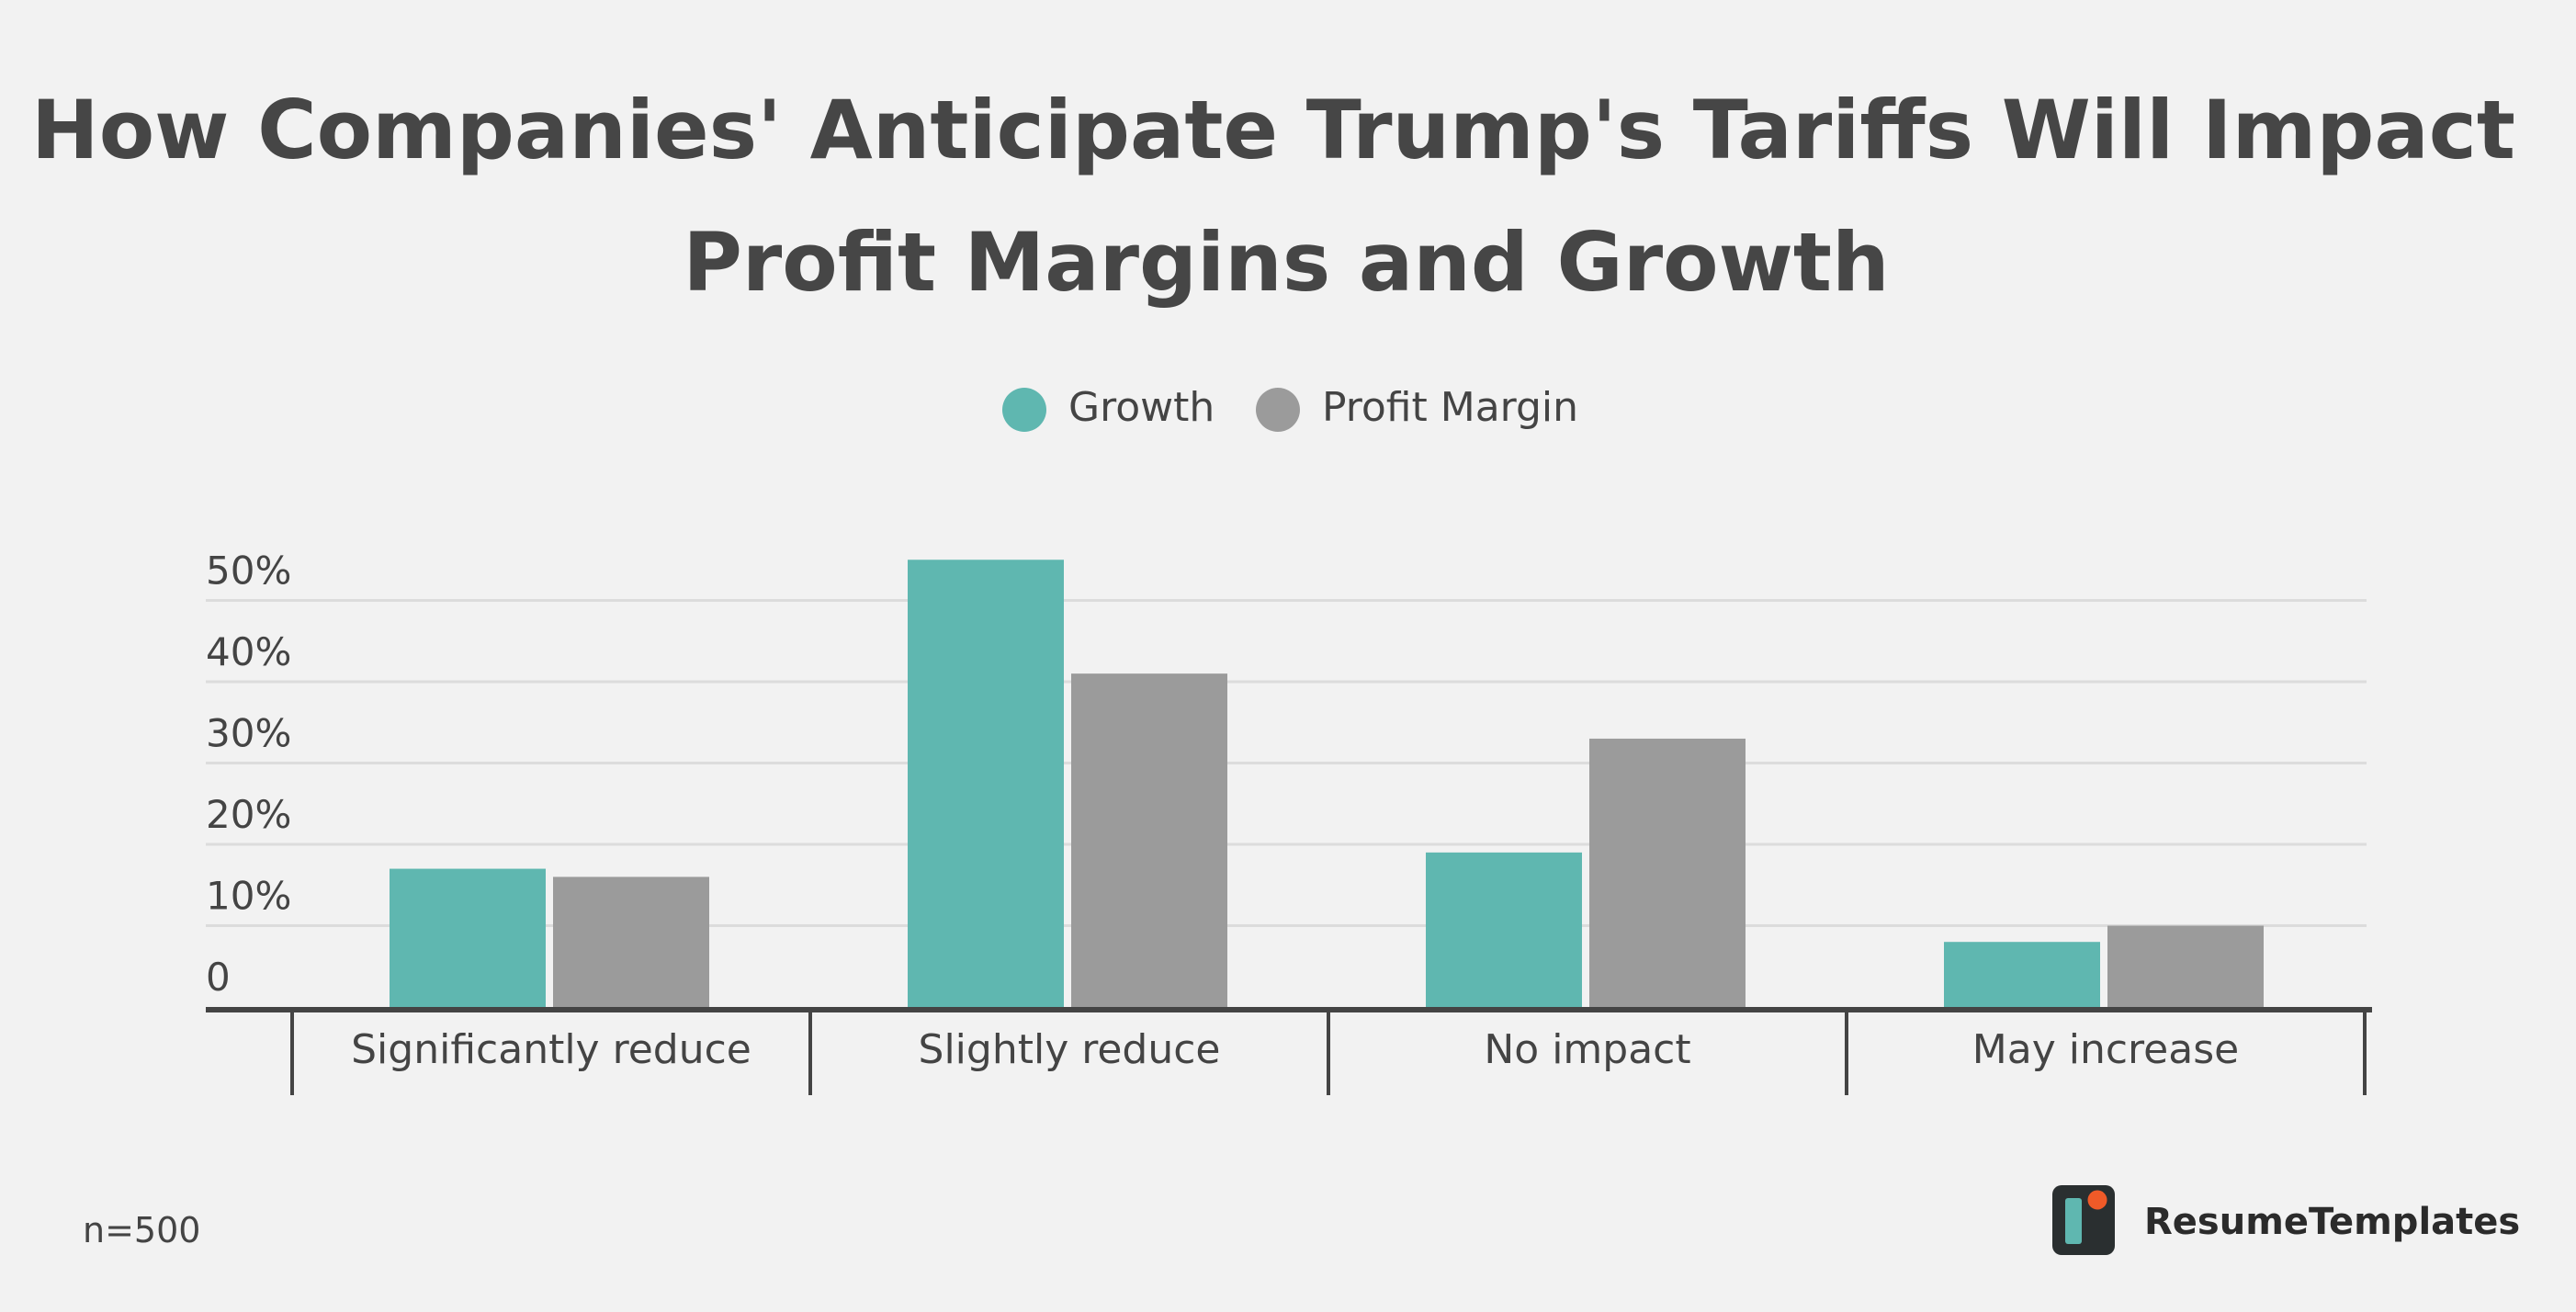 This screenshot has width=2576, height=1312. What do you see at coordinates (1149, 840) in the screenshot?
I see `bar-profit-margin-slightly-reduce` at bounding box center [1149, 840].